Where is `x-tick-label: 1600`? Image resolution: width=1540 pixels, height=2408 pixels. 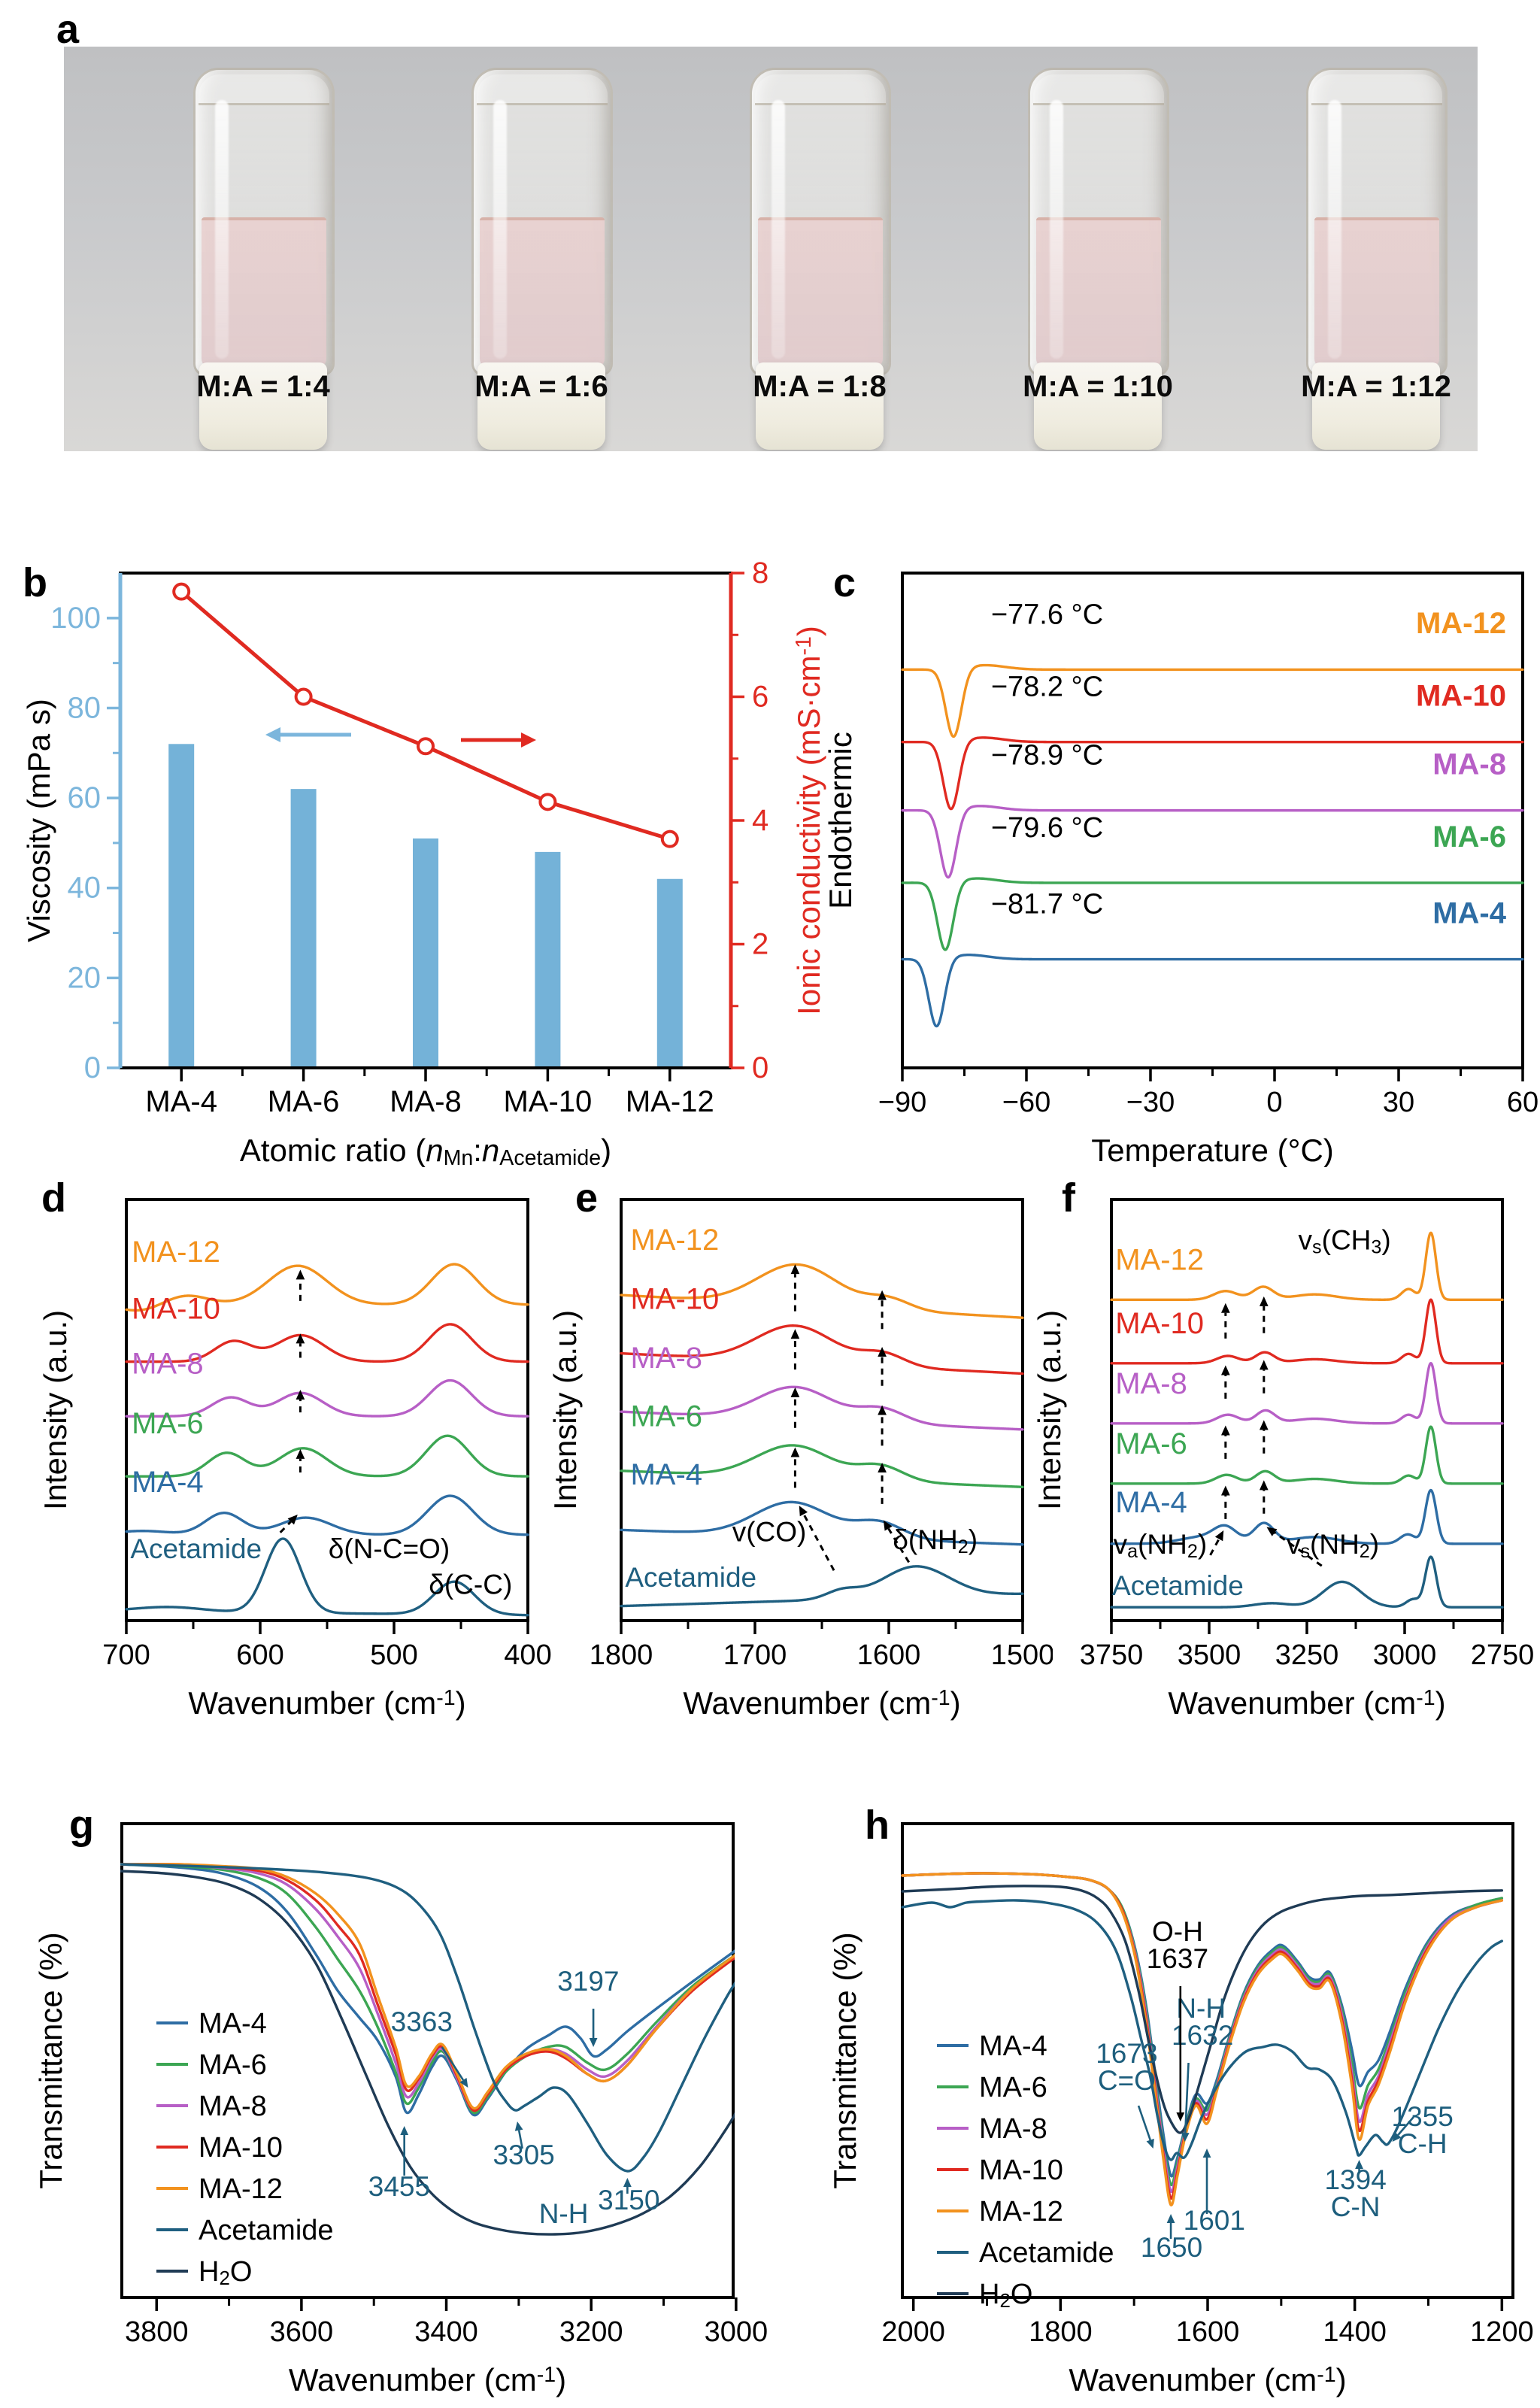 x-tick-label: 1600 is located at coordinates (1208, 2332).